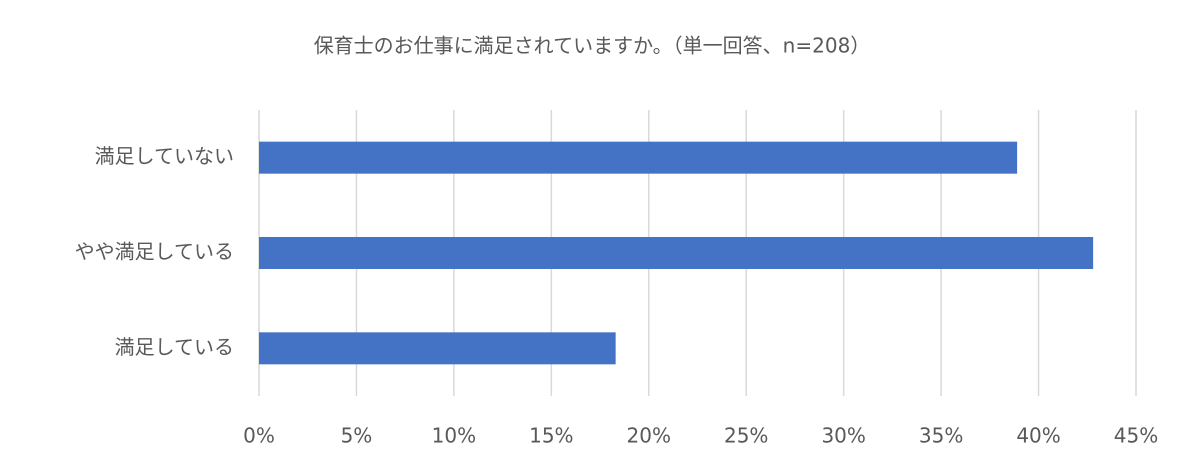 This screenshot has height=474, width=1200. What do you see at coordinates (551, 436) in the screenshot?
I see `x-tick-label: 15%` at bounding box center [551, 436].